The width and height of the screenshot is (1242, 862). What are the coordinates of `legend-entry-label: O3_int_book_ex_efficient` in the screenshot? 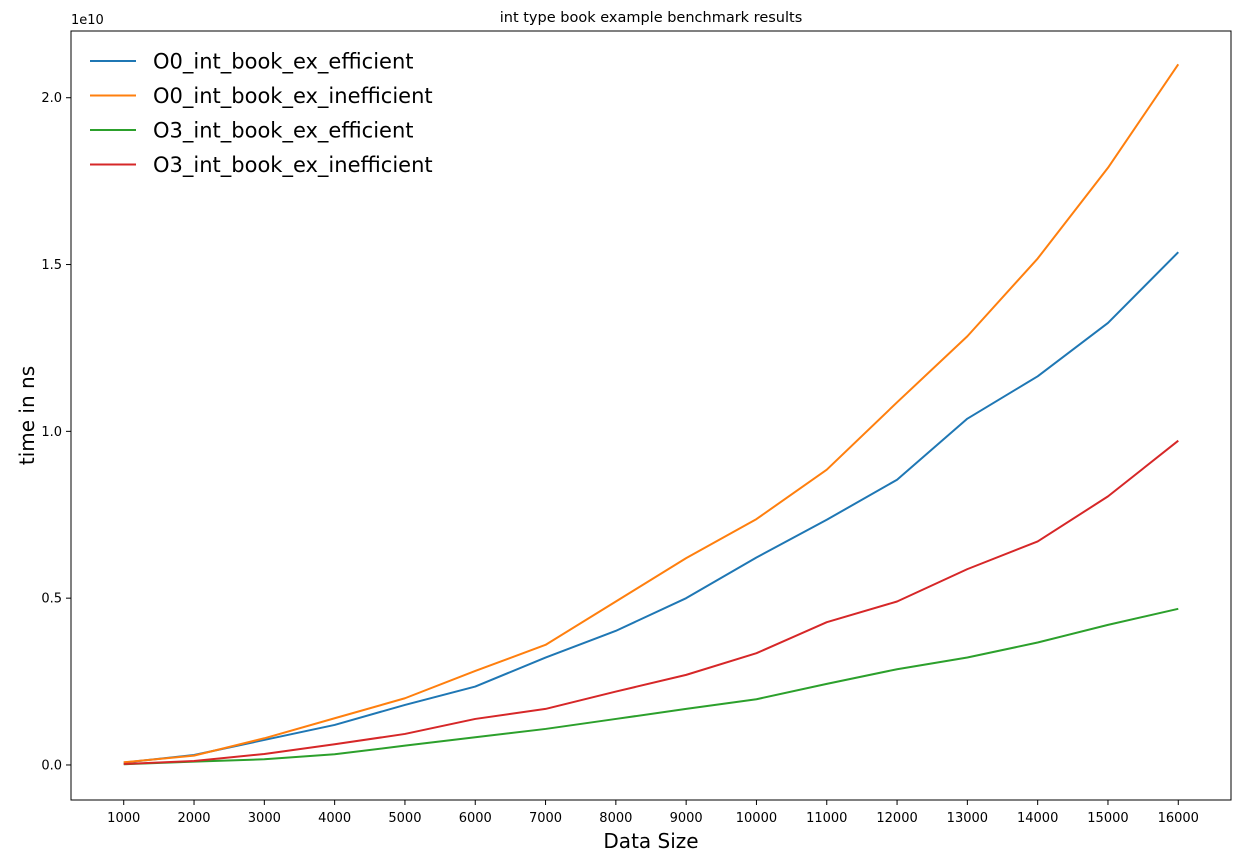 It's located at (283, 131).